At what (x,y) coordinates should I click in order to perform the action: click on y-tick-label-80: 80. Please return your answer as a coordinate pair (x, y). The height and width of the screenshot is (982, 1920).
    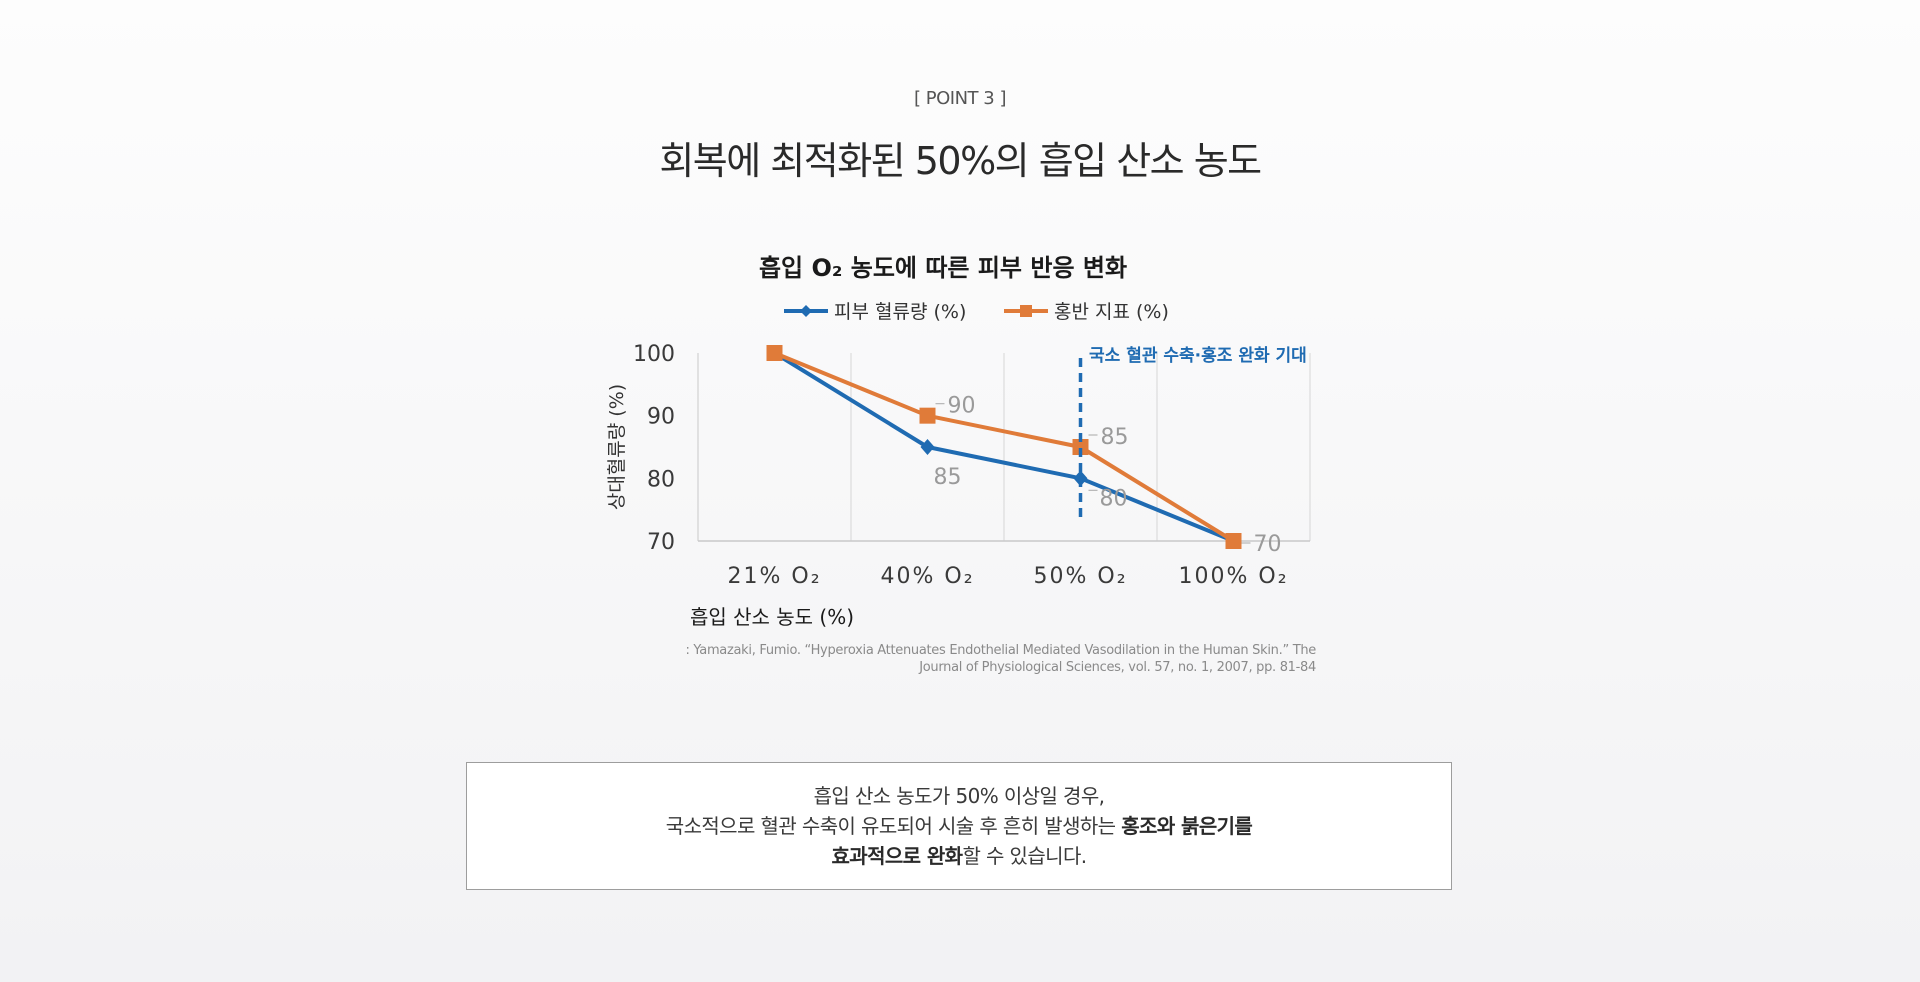
    Looking at the image, I should click on (661, 479).